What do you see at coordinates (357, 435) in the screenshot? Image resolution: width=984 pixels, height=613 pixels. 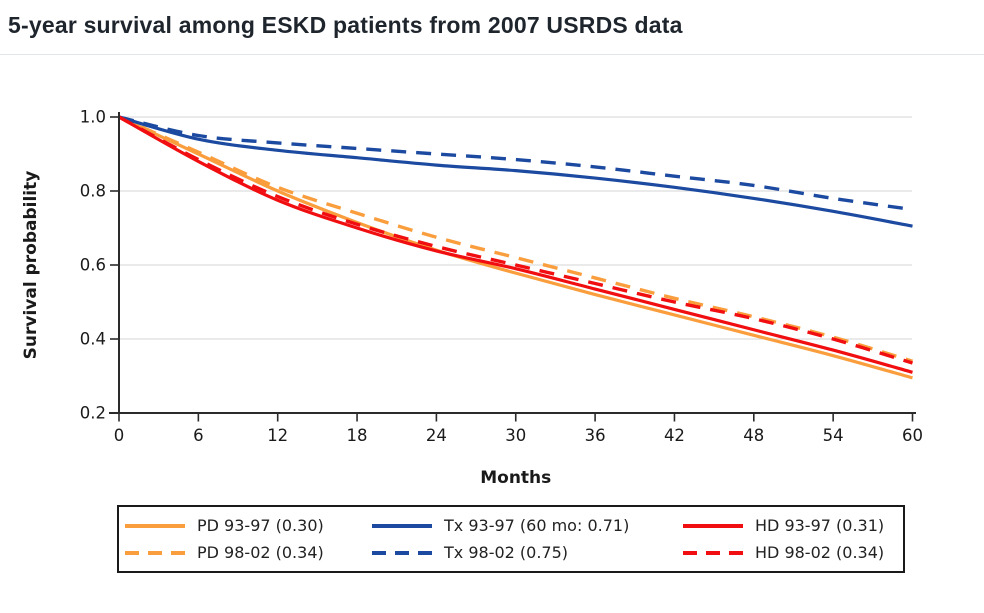 I see `x-tick-label-18: 18` at bounding box center [357, 435].